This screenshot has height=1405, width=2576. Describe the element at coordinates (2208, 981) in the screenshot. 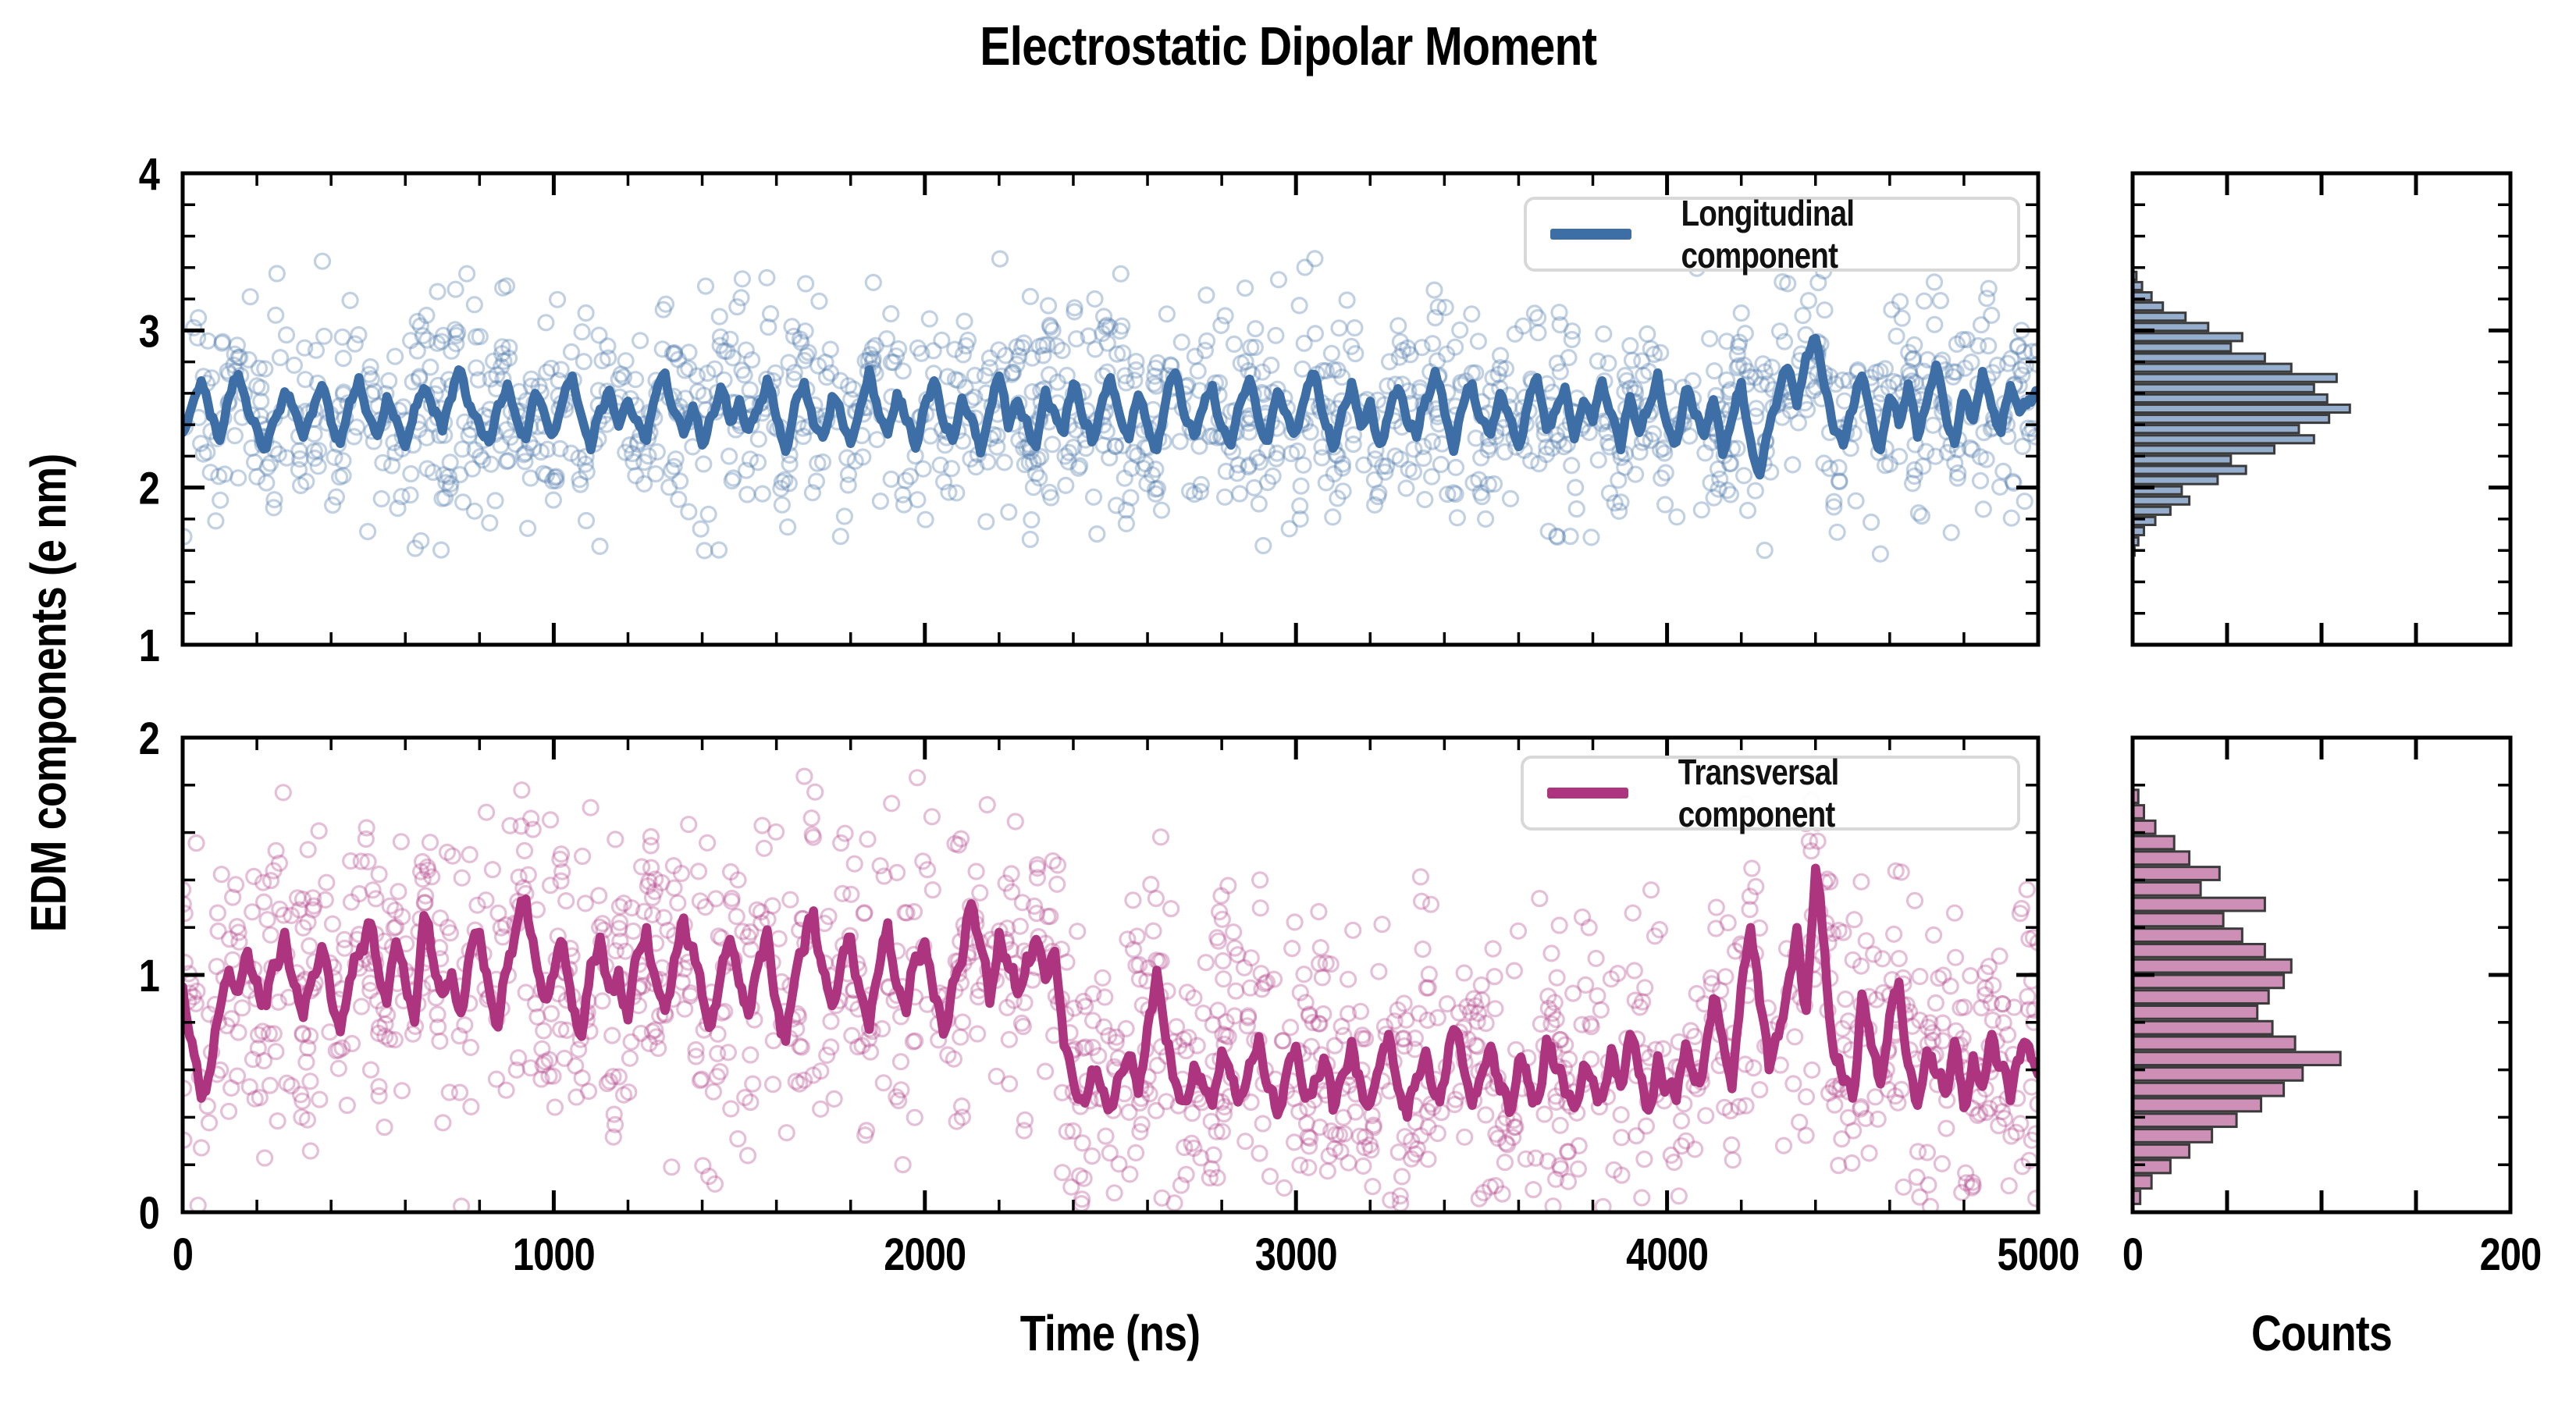

I see `hist-bar` at that location.